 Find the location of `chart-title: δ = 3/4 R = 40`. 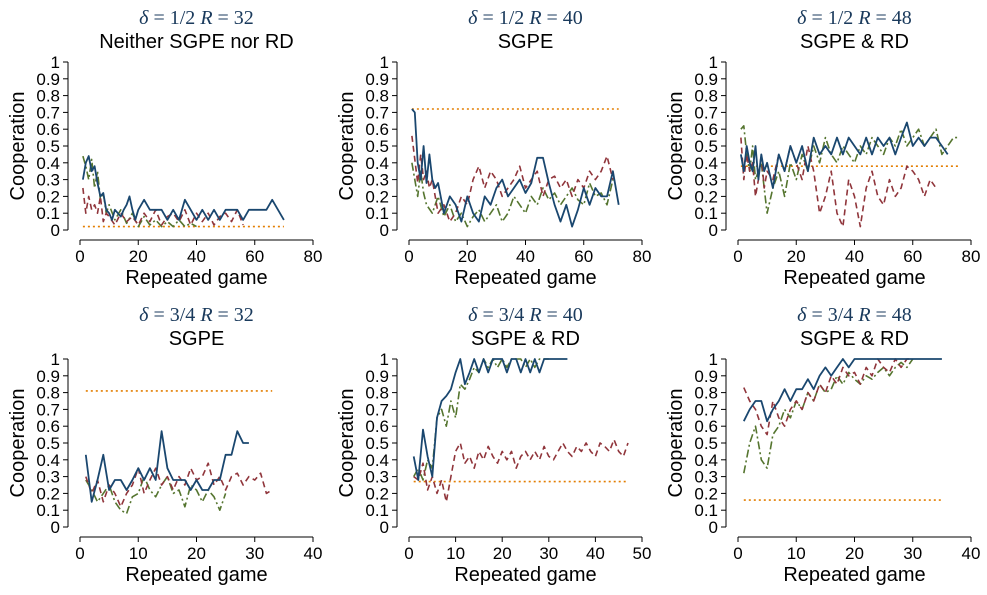

chart-title: δ = 3/4 R = 40 is located at coordinates (525, 315).